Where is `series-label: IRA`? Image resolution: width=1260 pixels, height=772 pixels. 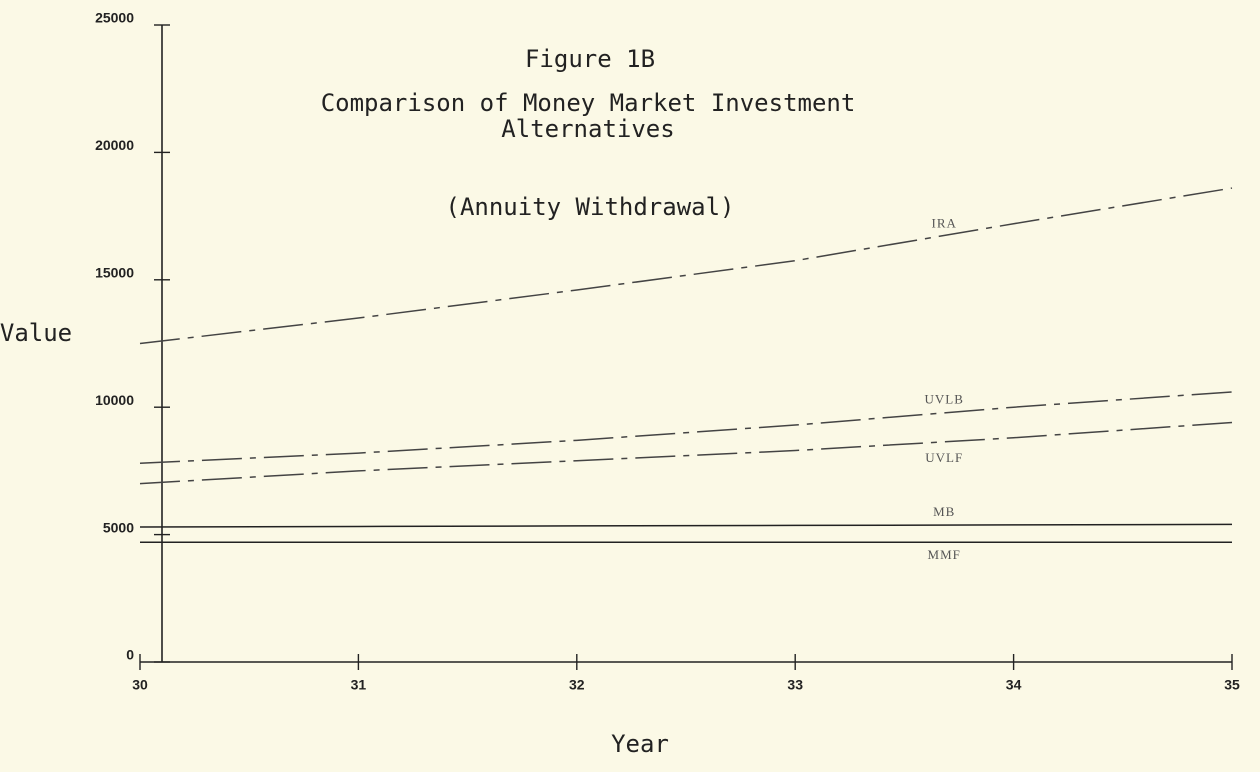 series-label: IRA is located at coordinates (944, 223).